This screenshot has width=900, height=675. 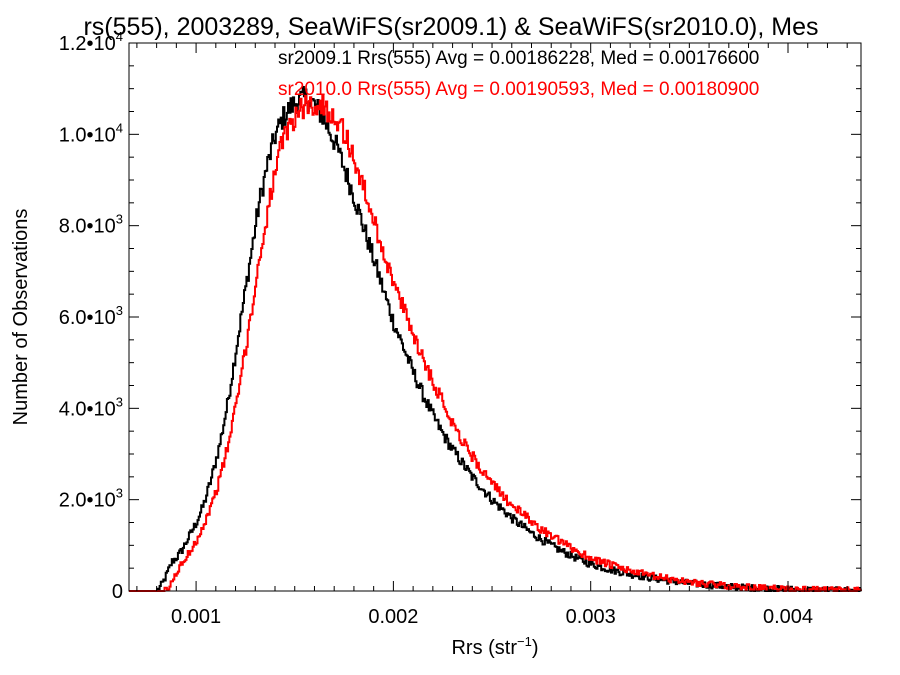 I want to click on y-tick-label: 2.0•103, so click(x=91, y=499).